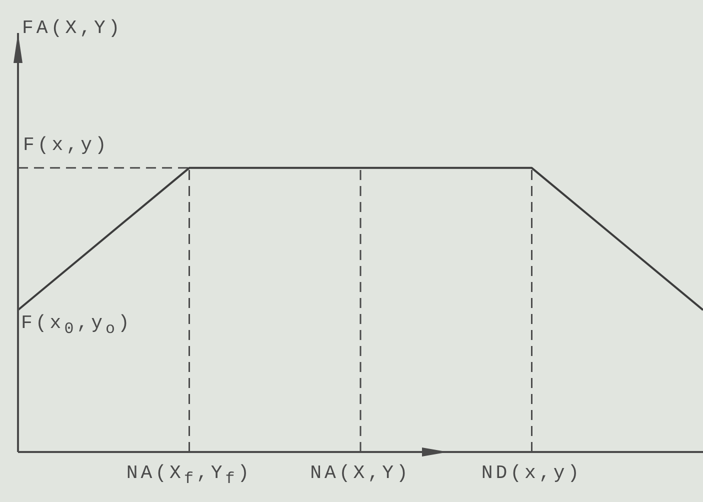  What do you see at coordinates (76, 326) in the screenshot?
I see `annotation: F(x$_{0}$,y$_{o}$)` at bounding box center [76, 326].